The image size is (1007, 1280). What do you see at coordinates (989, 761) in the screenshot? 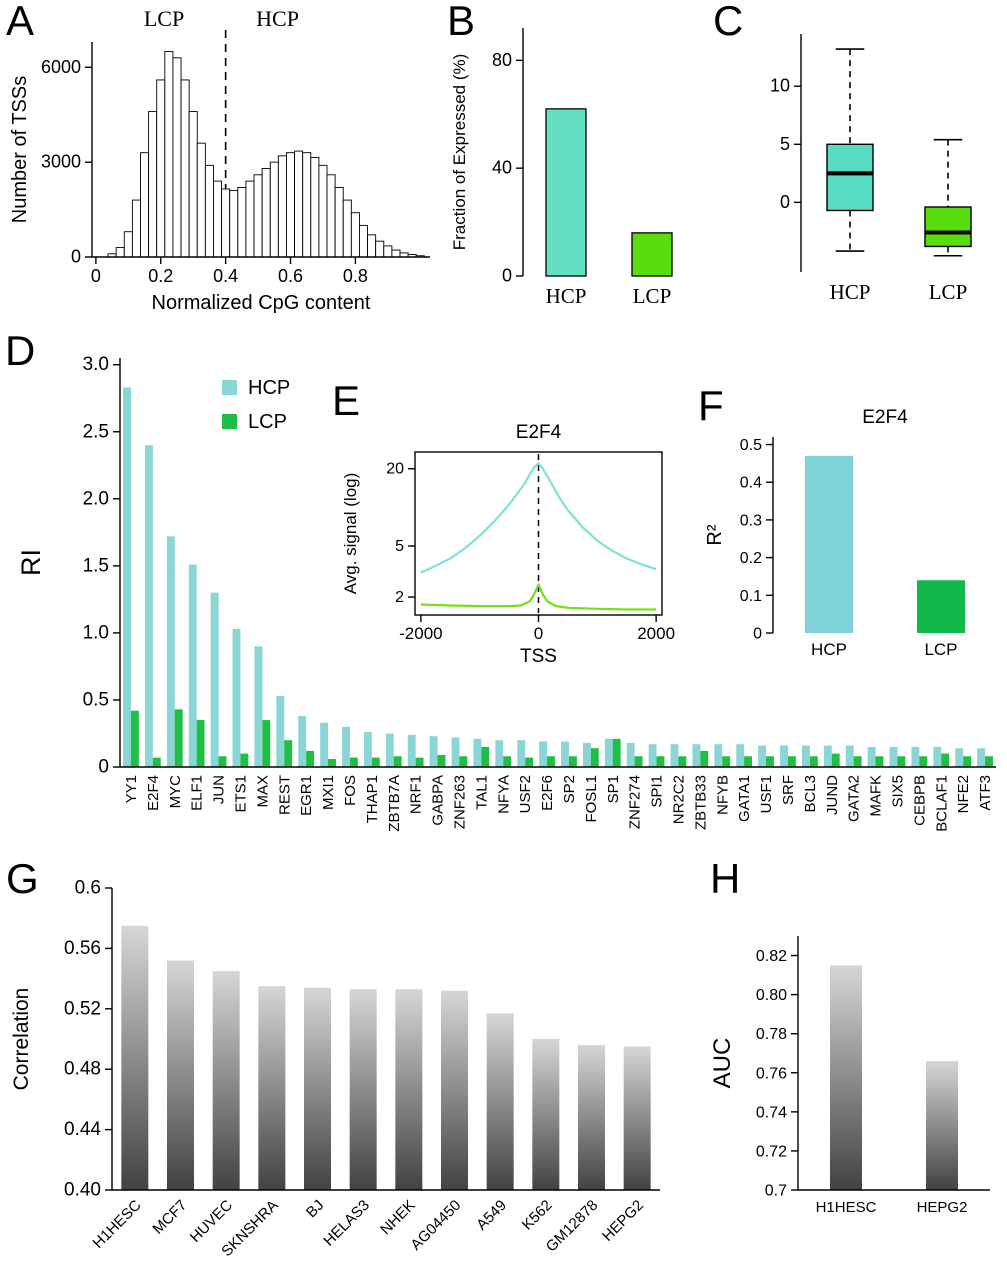
I see `lcp-bar-ATF3` at bounding box center [989, 761].